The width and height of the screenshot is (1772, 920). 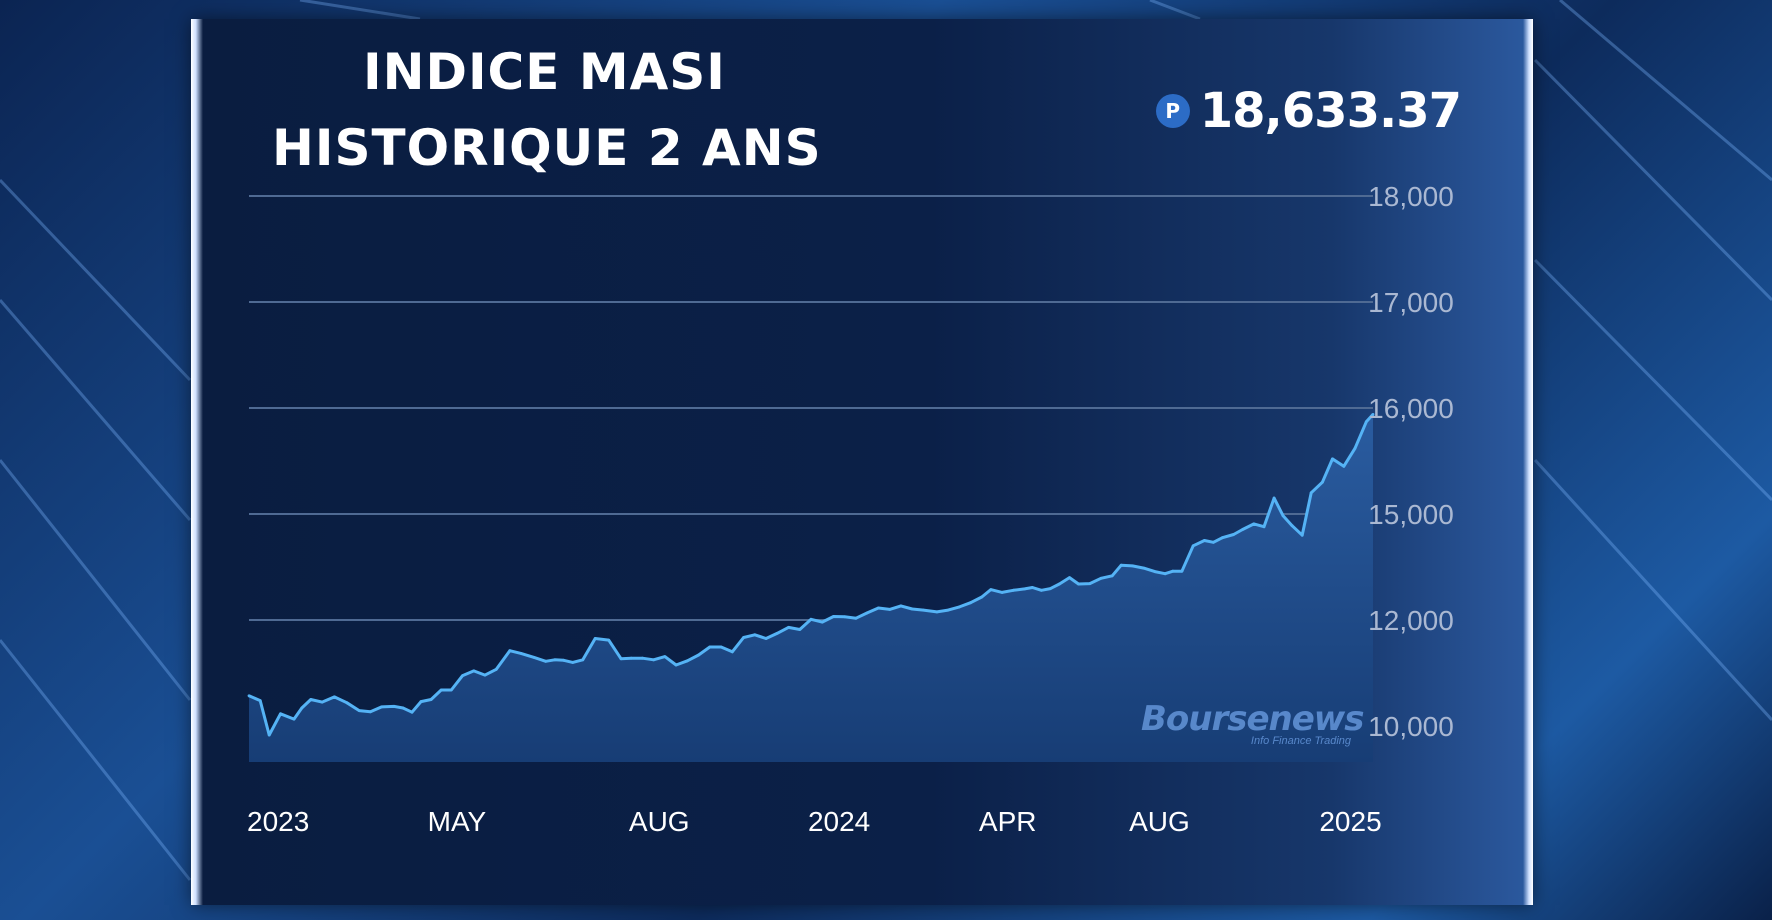 I want to click on y-tick-label: 17,000, so click(x=1411, y=302).